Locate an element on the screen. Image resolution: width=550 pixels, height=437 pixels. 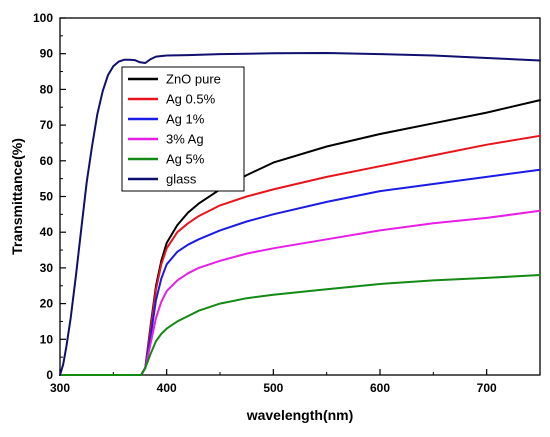
x-tick-label: 700 is located at coordinates (487, 388).